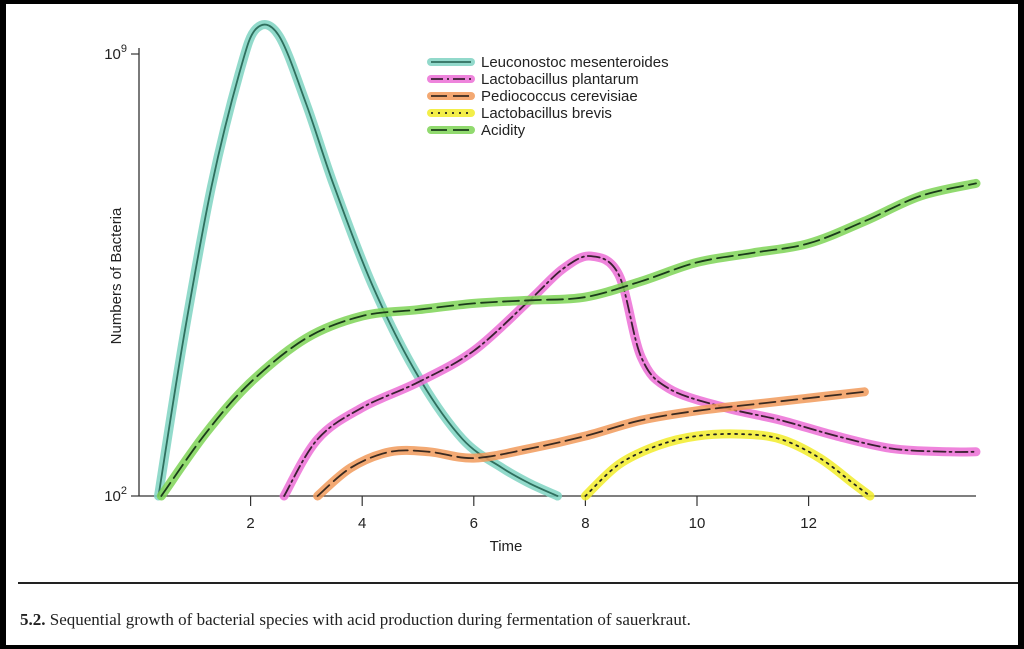  Describe the element at coordinates (585, 523) in the screenshot. I see `x-tick-label: 8` at that location.